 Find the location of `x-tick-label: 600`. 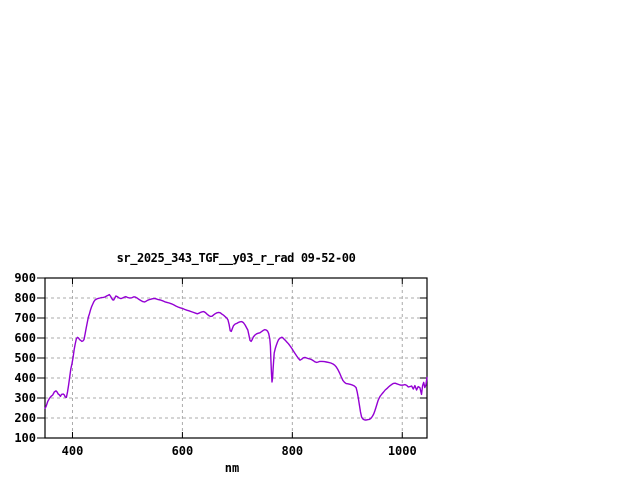

x-tick-label: 600 is located at coordinates (183, 451).